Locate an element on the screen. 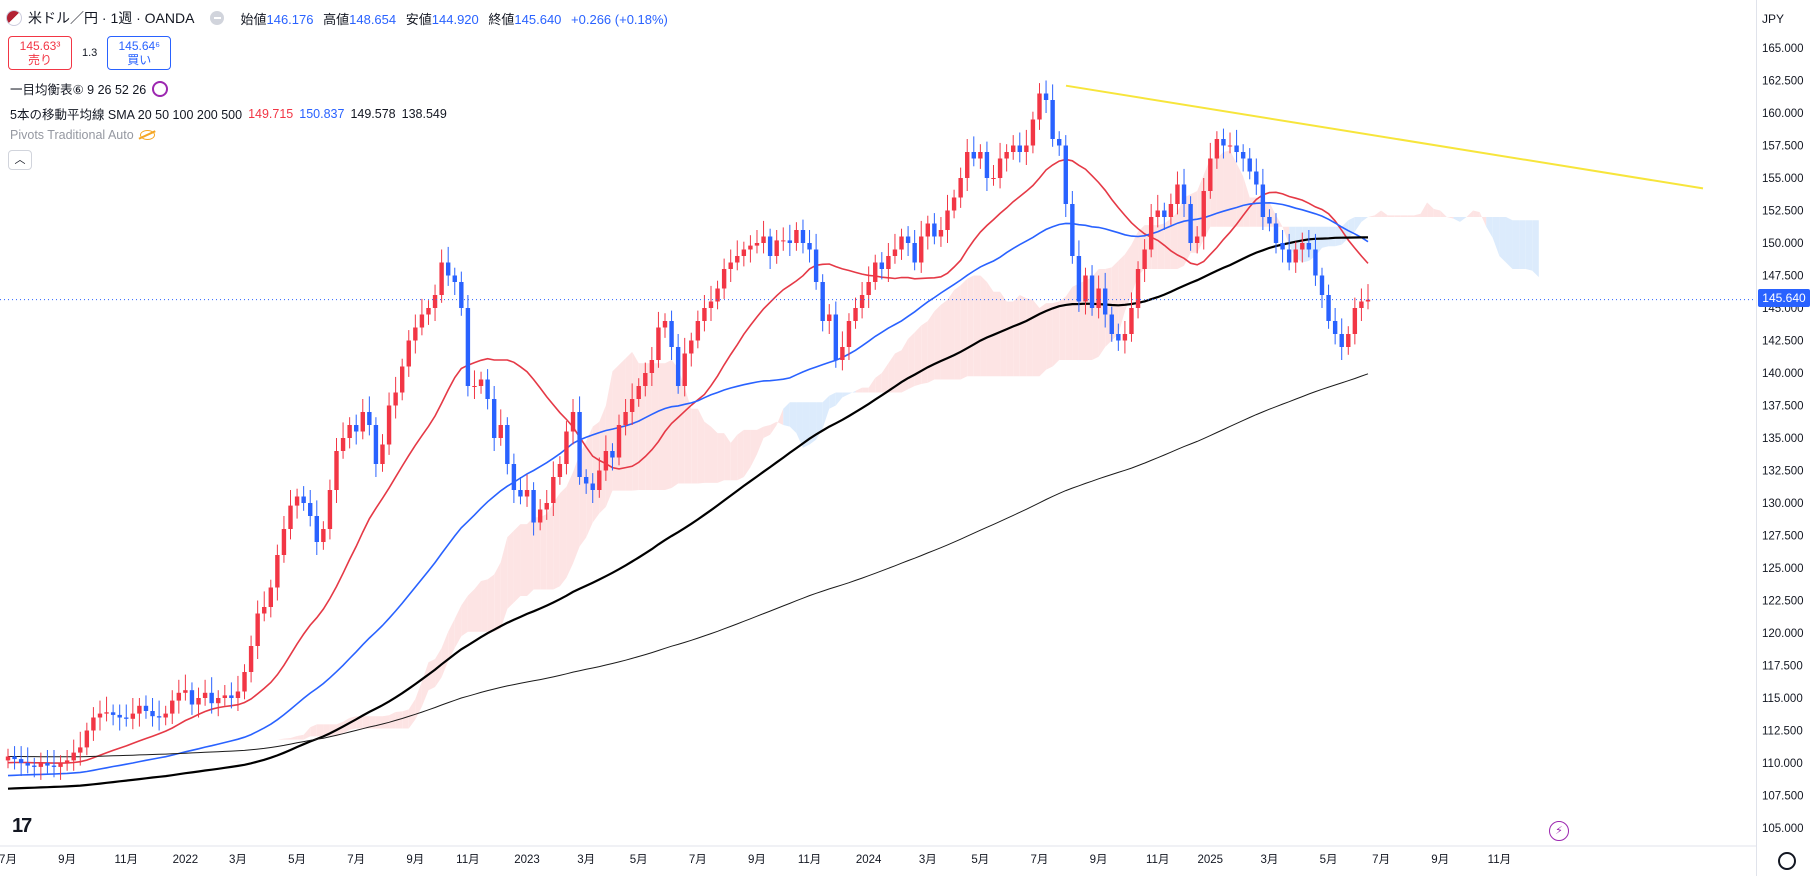 The image size is (1816, 876). collapse-legend-button: ︿ is located at coordinates (20, 160).